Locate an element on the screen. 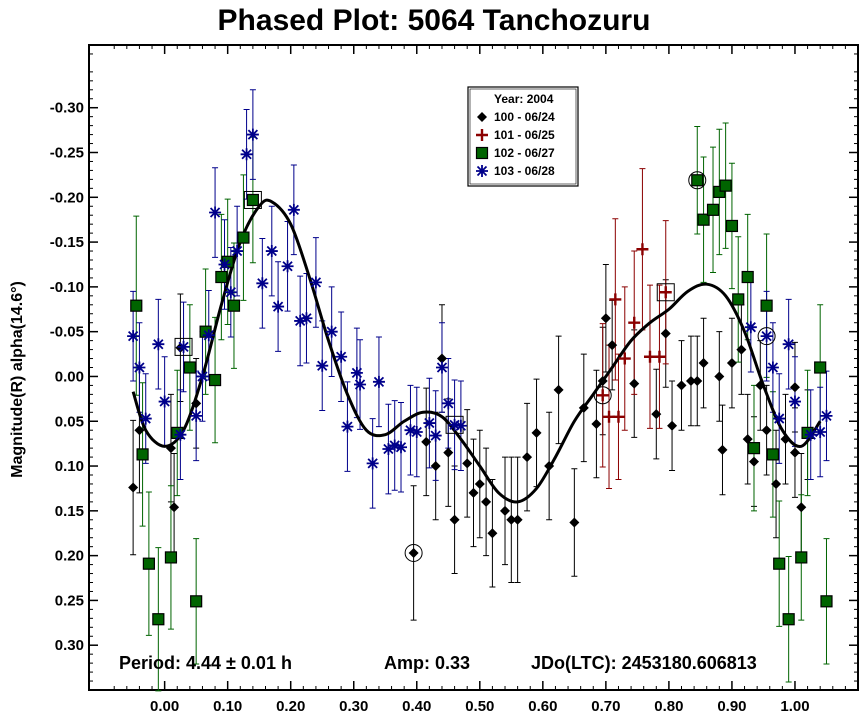  y-tick-label: 0.00 is located at coordinates (69, 376).